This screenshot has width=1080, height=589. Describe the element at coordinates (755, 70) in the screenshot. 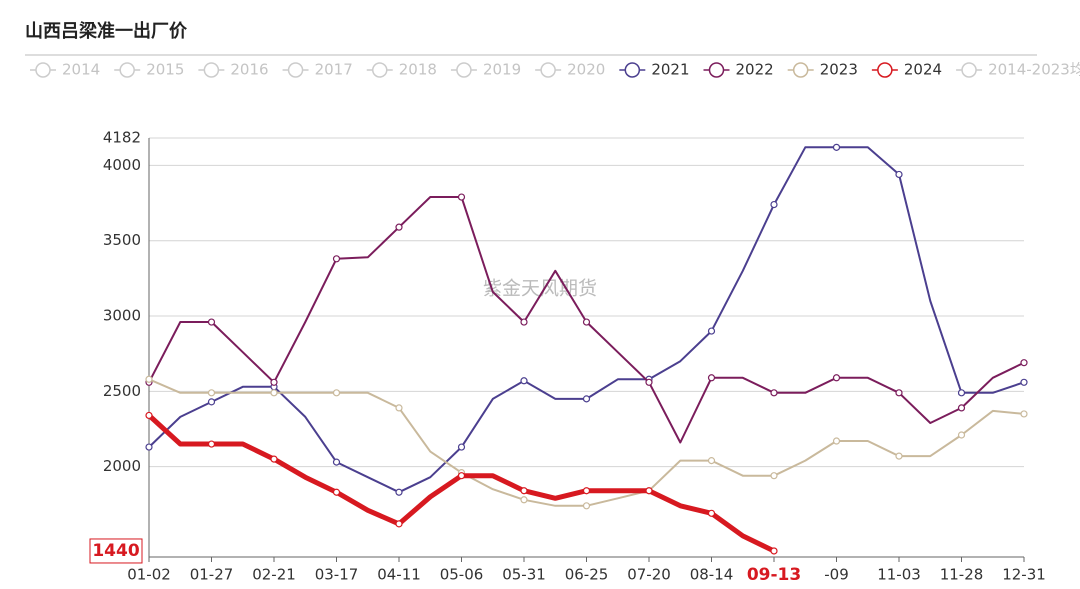

I see `legend-label: 2022` at that location.